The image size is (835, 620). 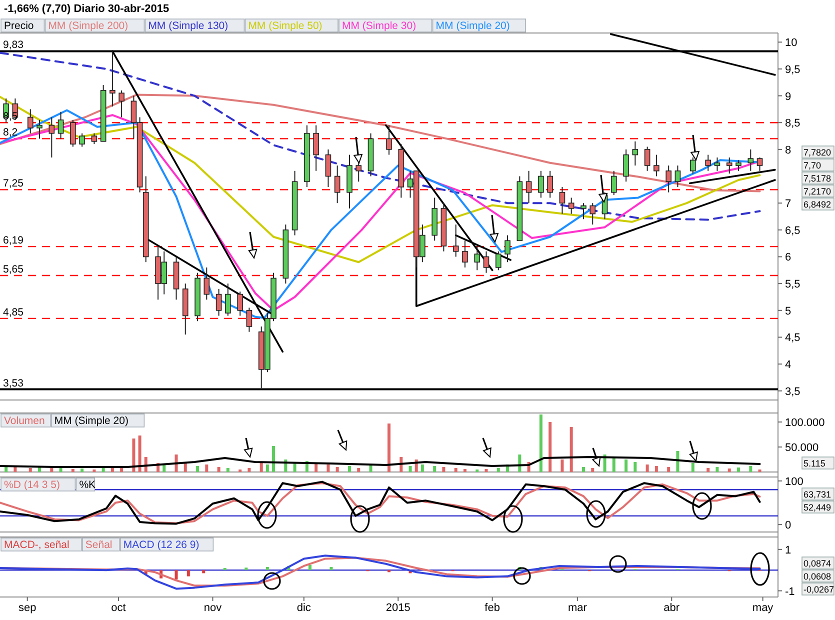 I want to click on y-tick-label: 6,5, so click(x=792, y=230).